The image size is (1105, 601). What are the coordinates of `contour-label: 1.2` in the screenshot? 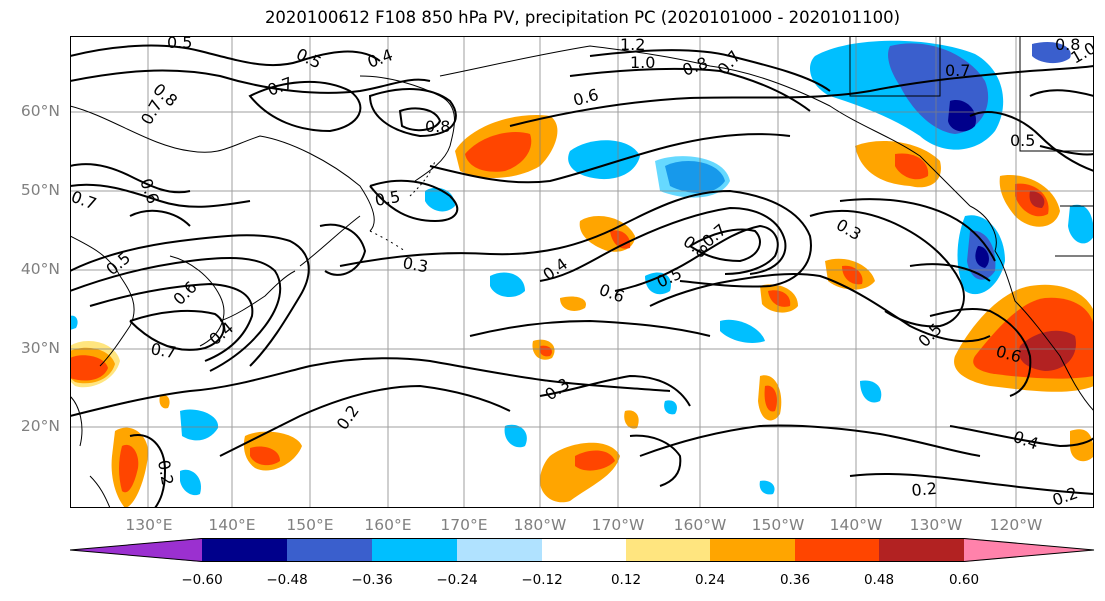 It's located at (632, 45).